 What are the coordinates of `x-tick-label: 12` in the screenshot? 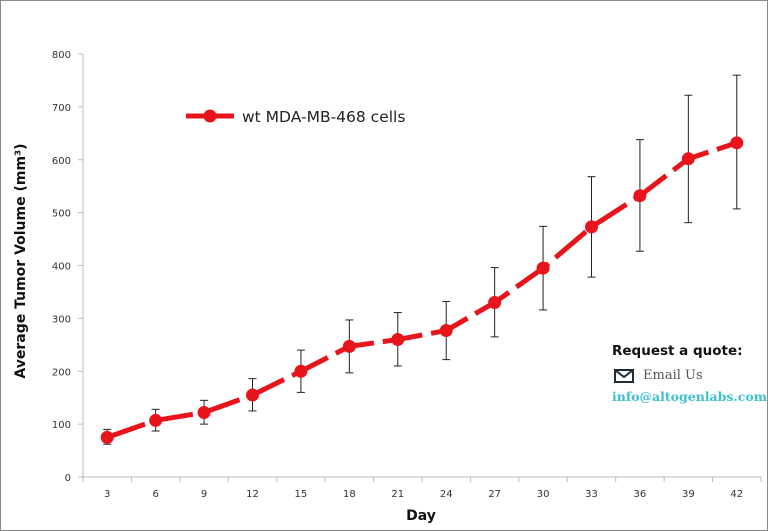 It's located at (252, 494).